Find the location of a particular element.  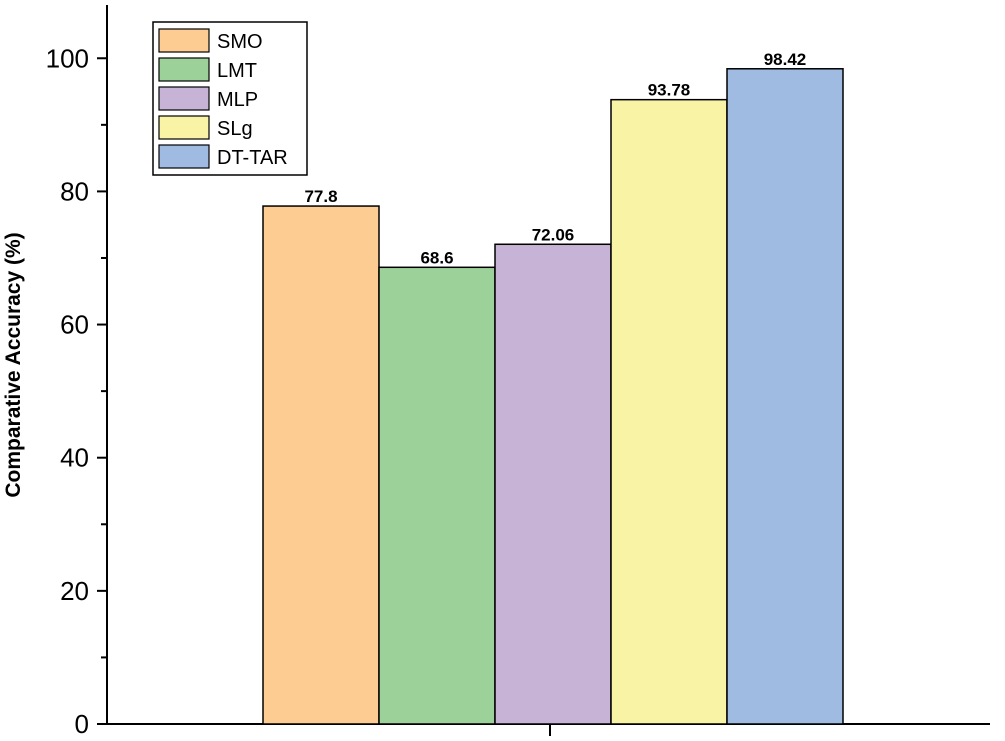

y-tick-label: 20 is located at coordinates (74, 591).